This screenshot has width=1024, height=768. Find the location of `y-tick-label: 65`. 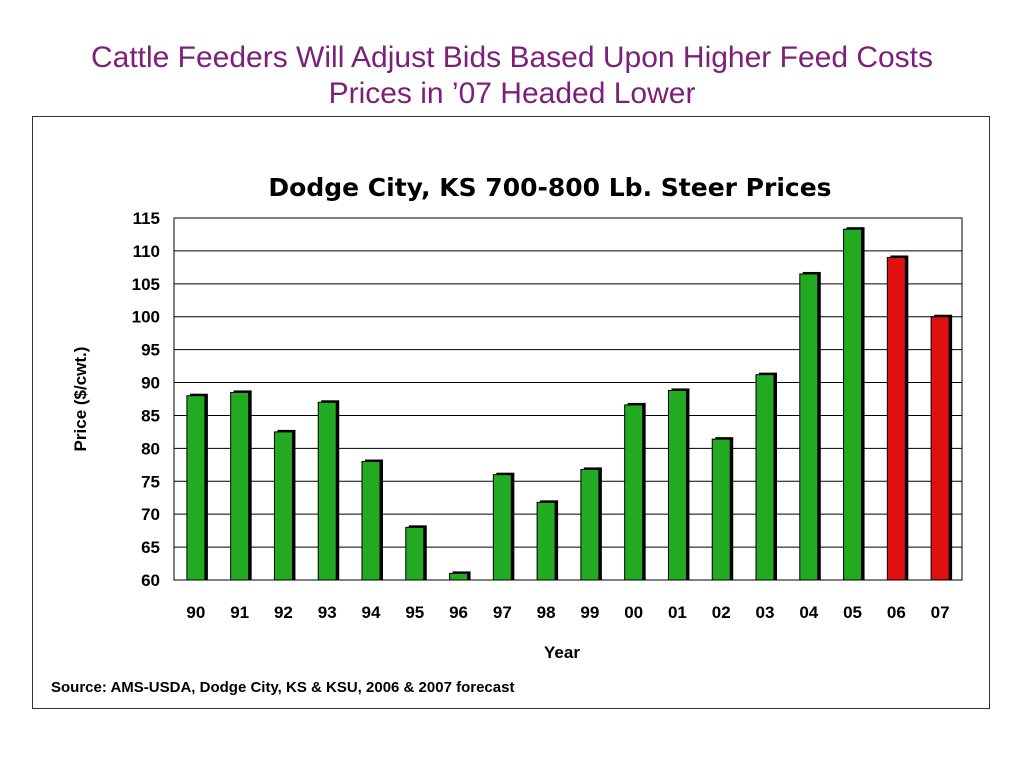

y-tick-label: 65 is located at coordinates (150, 547).